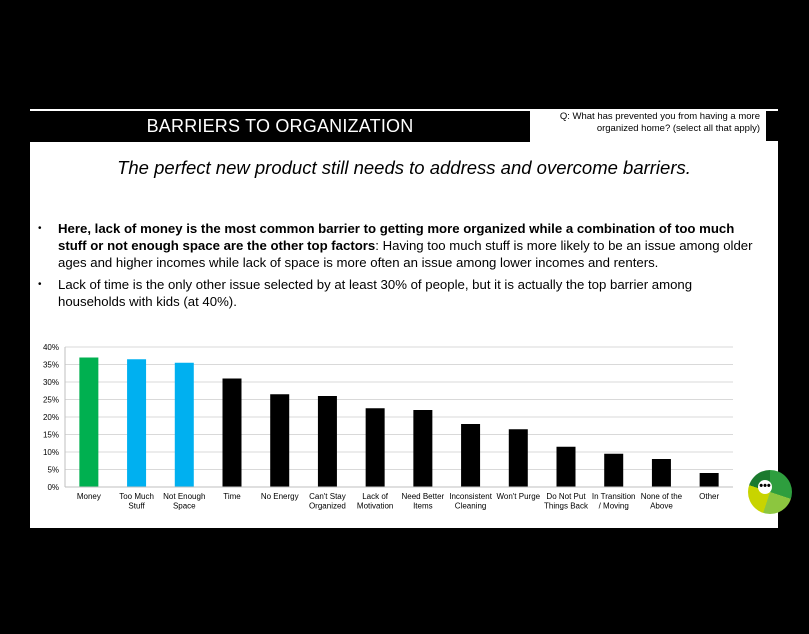  Describe the element at coordinates (662, 496) in the screenshot. I see `x-tick-label: None of the` at that location.